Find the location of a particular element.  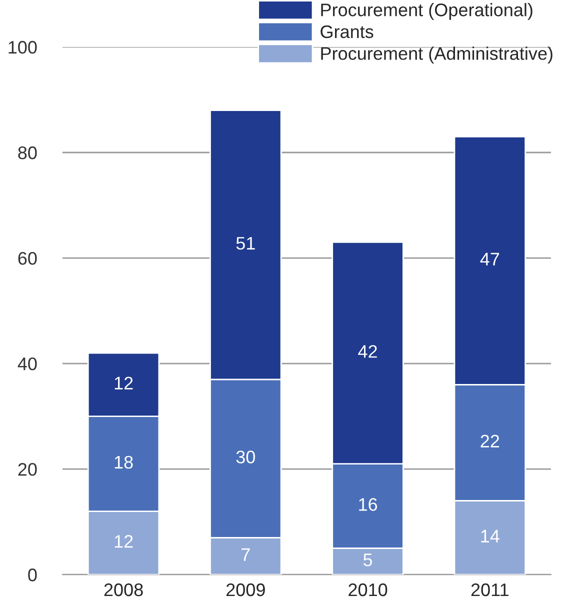

data-label: 7 is located at coordinates (246, 554).